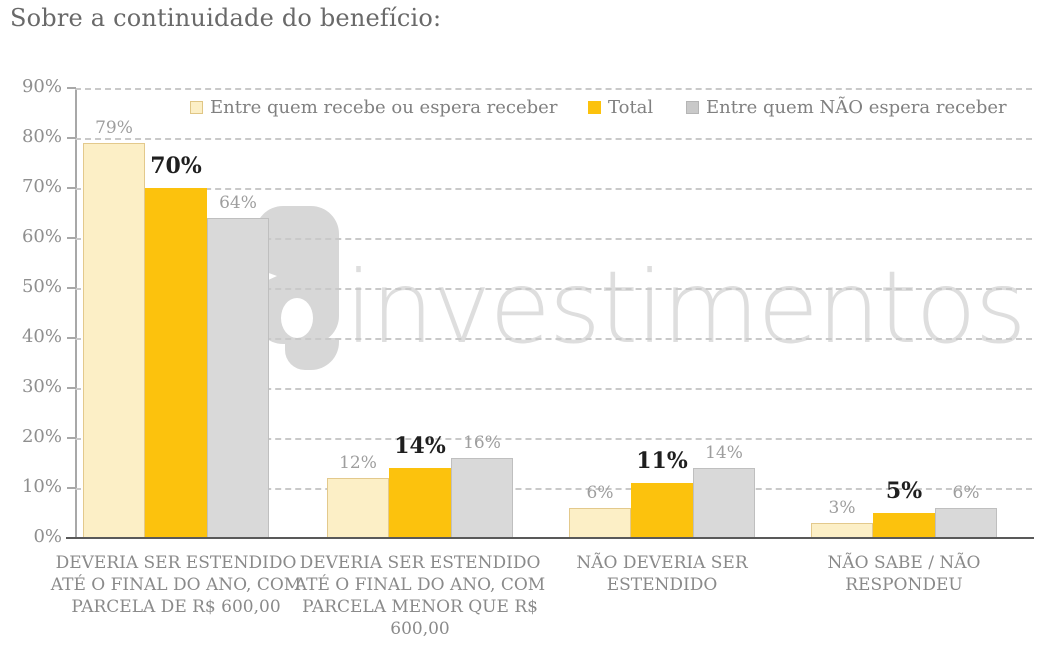 The height and width of the screenshot is (660, 1040). I want to click on value-label: 3%, so click(842, 508).